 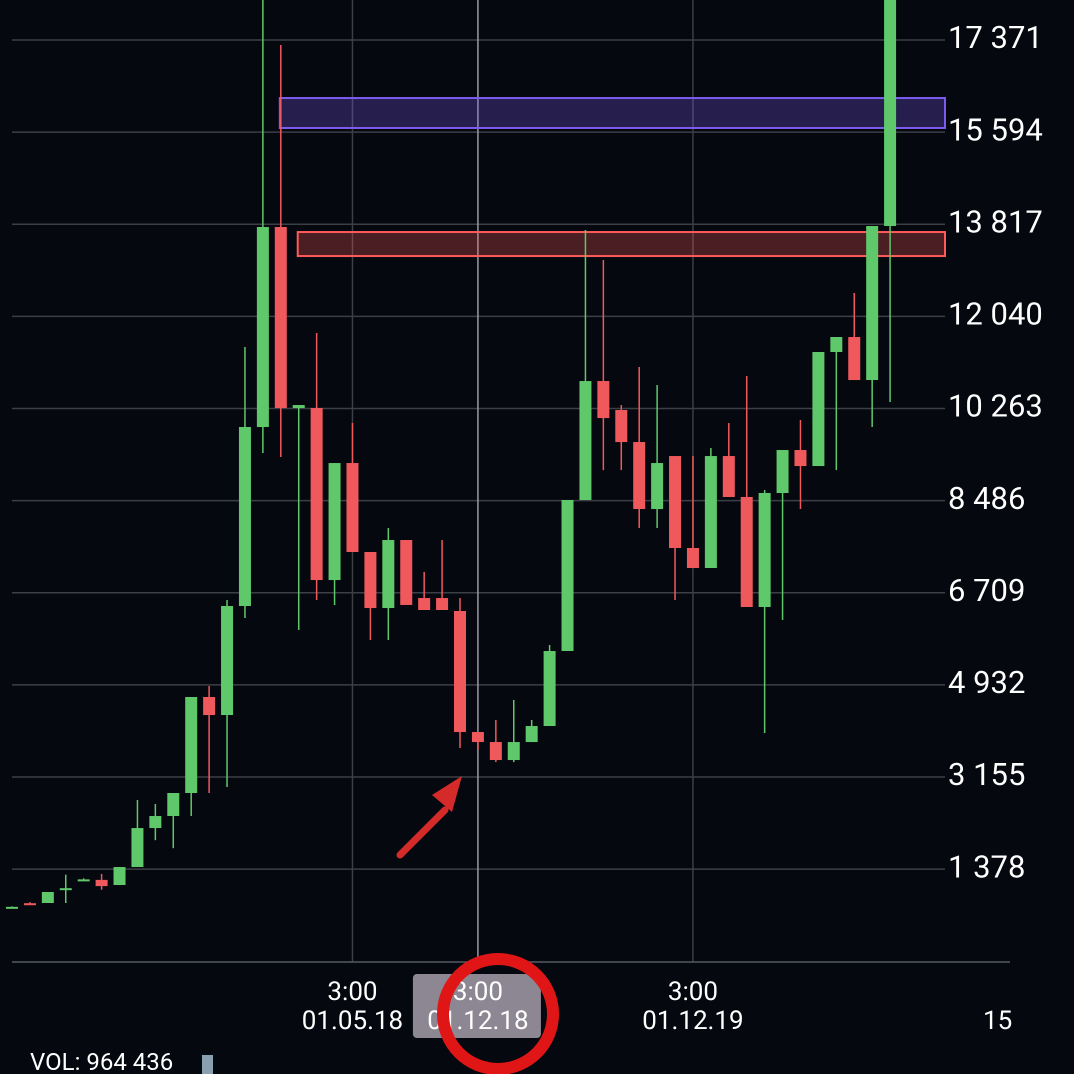 What do you see at coordinates (352, 1021) in the screenshot?
I see `x-tick-label: 01.05.18` at bounding box center [352, 1021].